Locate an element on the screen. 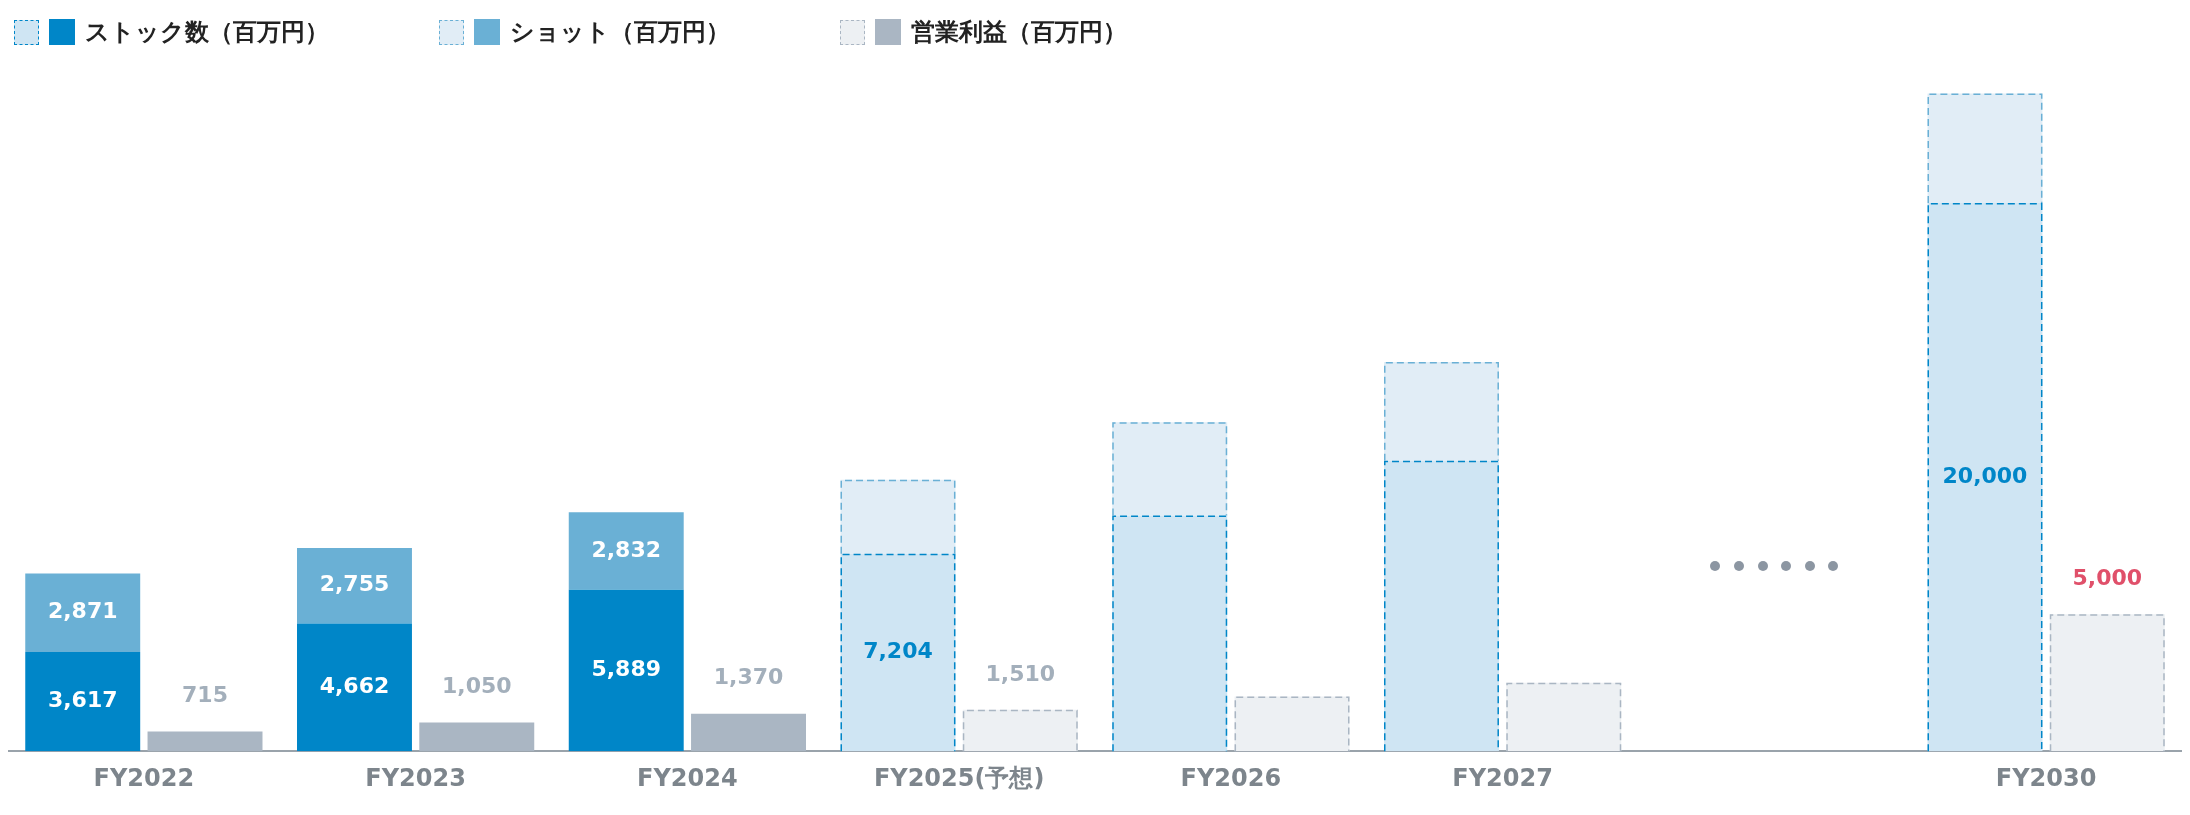  legend-label: ストック数（百万円） is located at coordinates (207, 32).